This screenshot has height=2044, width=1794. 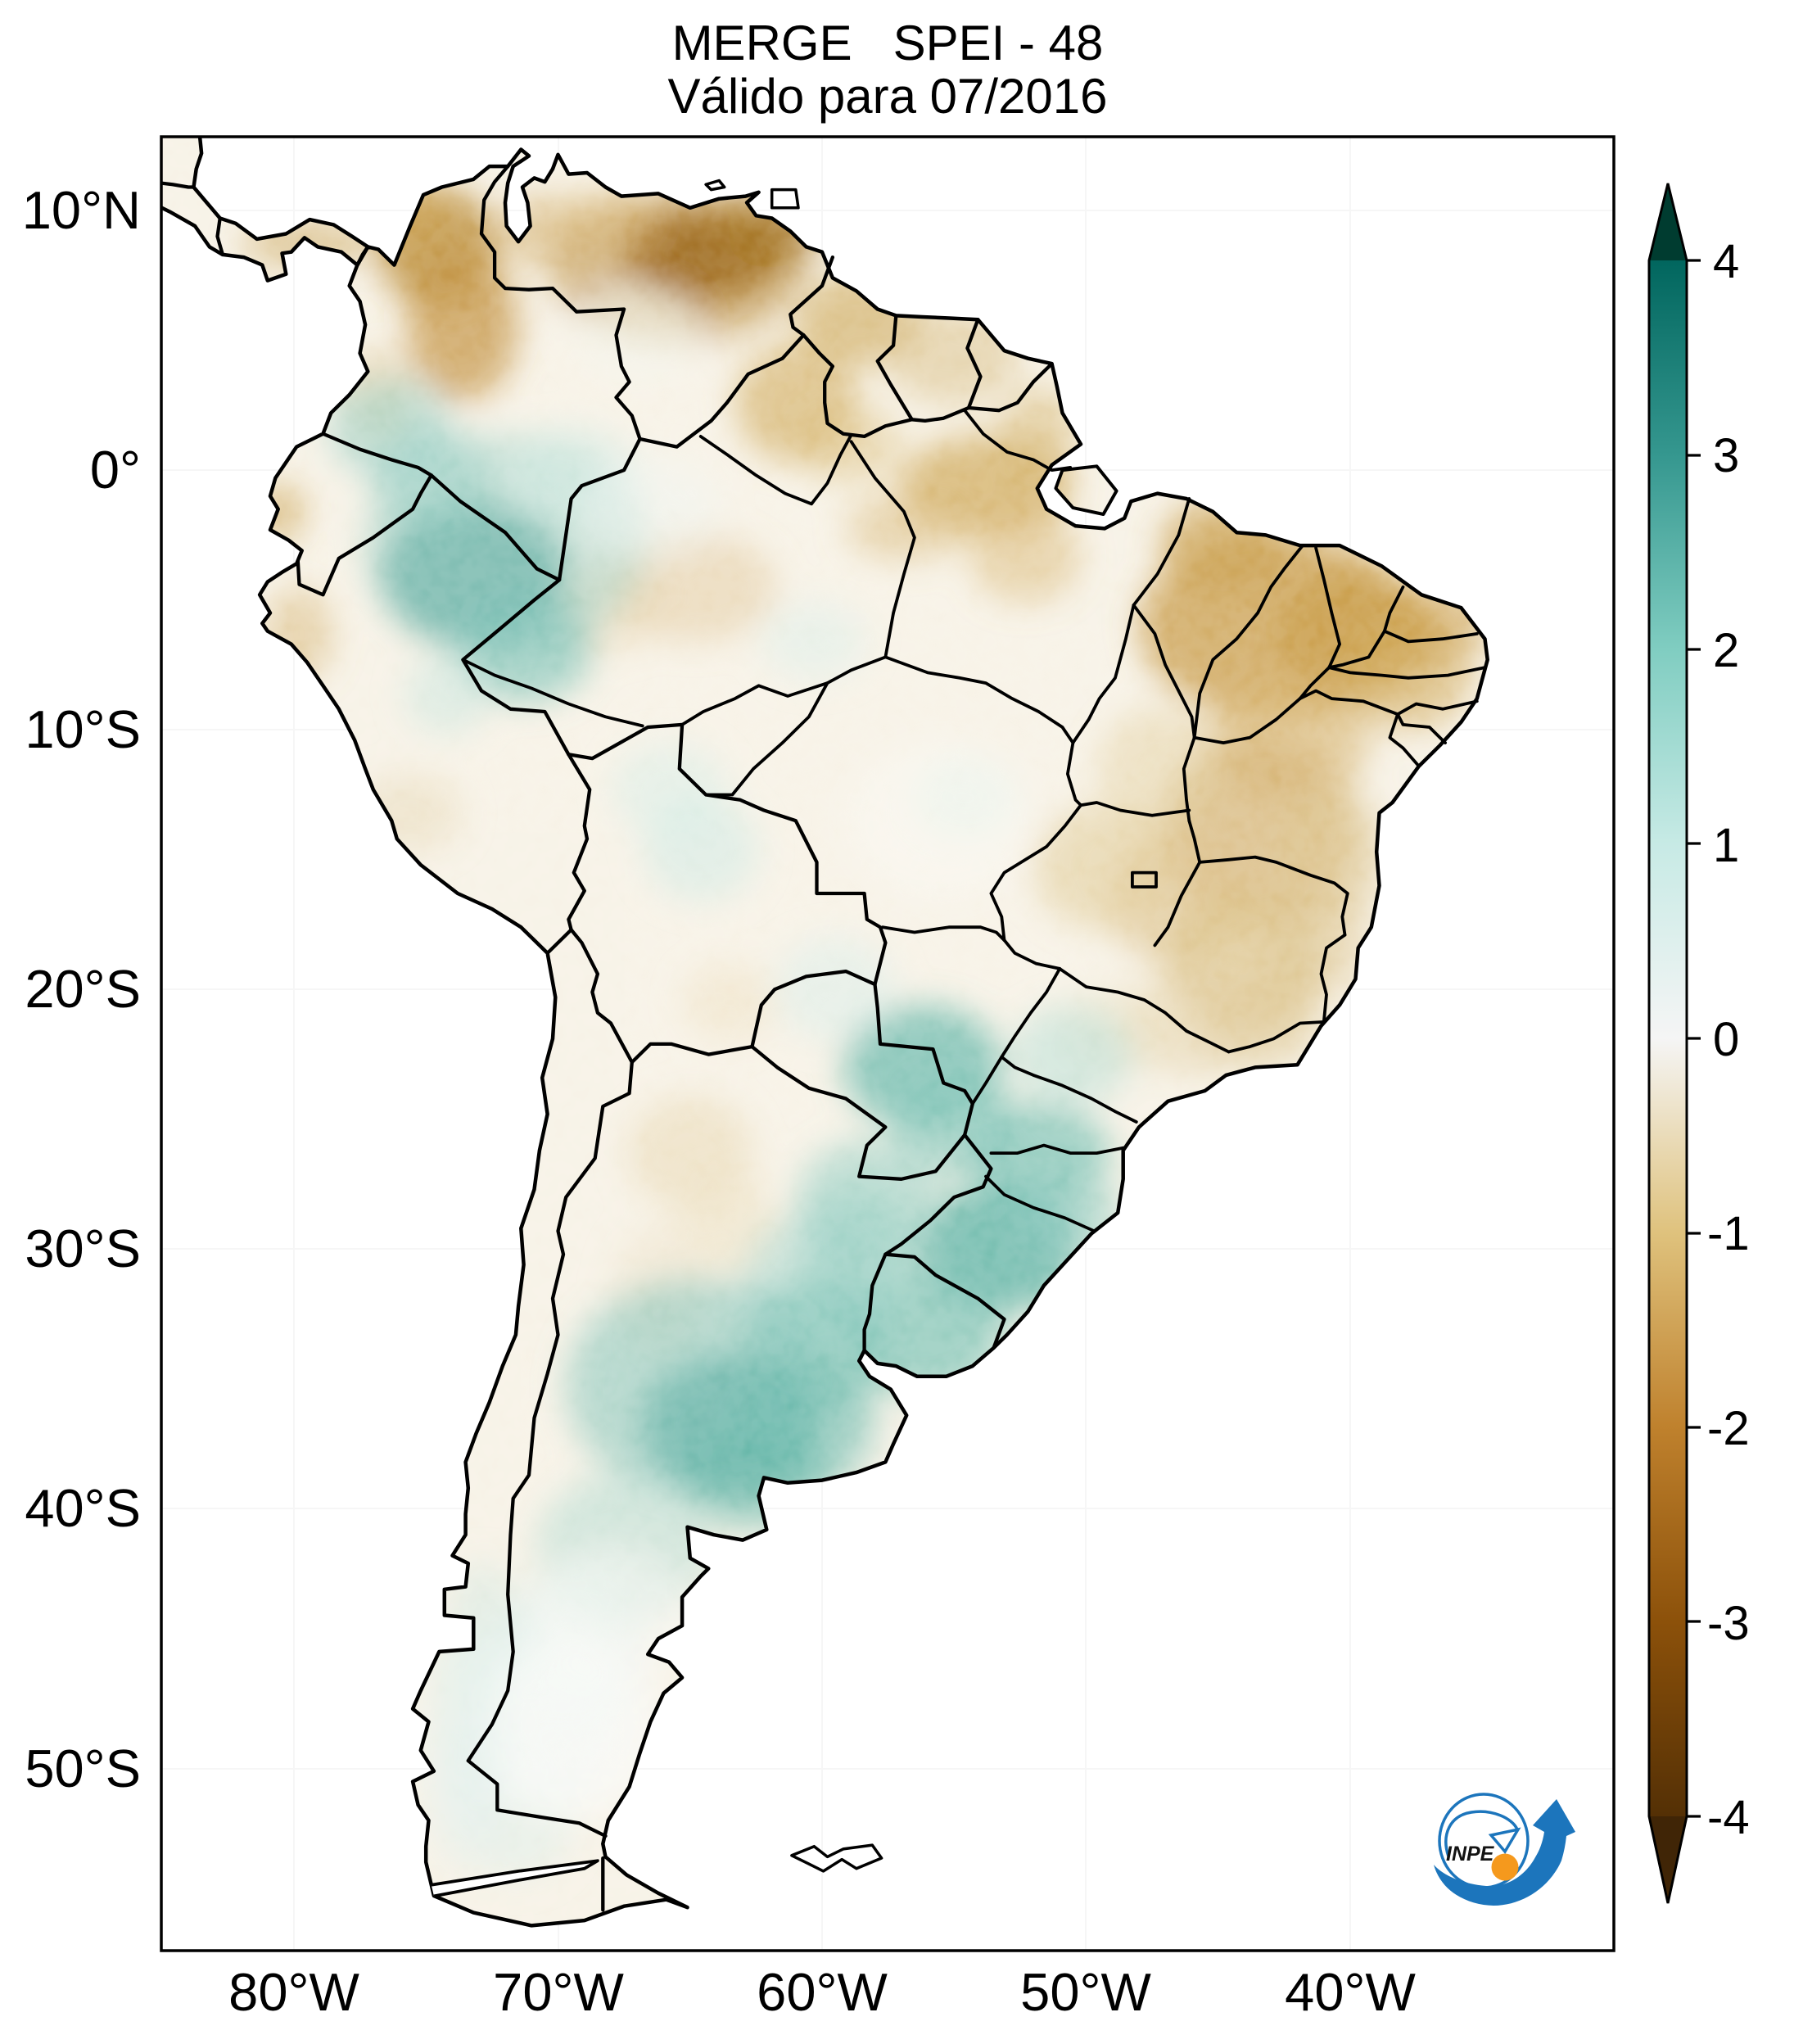 What do you see at coordinates (1350, 1992) in the screenshot?
I see `svg-text: 40°W` at bounding box center [1350, 1992].